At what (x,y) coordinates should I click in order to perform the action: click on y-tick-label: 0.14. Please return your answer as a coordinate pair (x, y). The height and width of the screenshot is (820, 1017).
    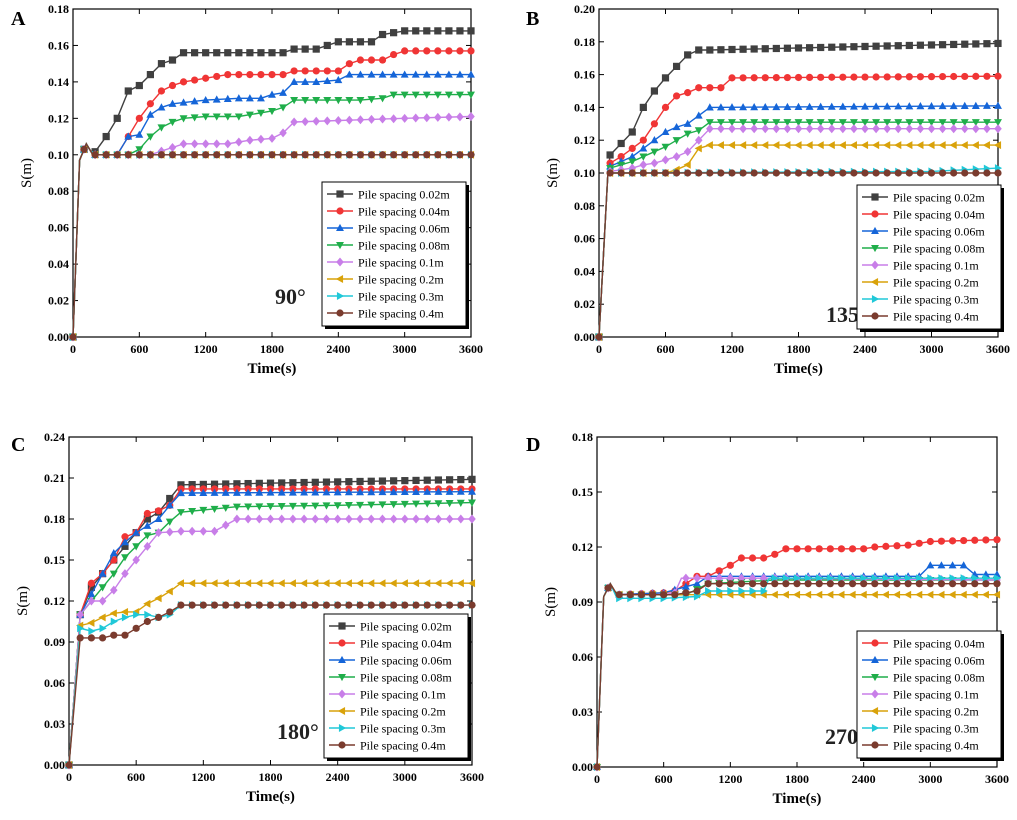
    Looking at the image, I should click on (584, 107).